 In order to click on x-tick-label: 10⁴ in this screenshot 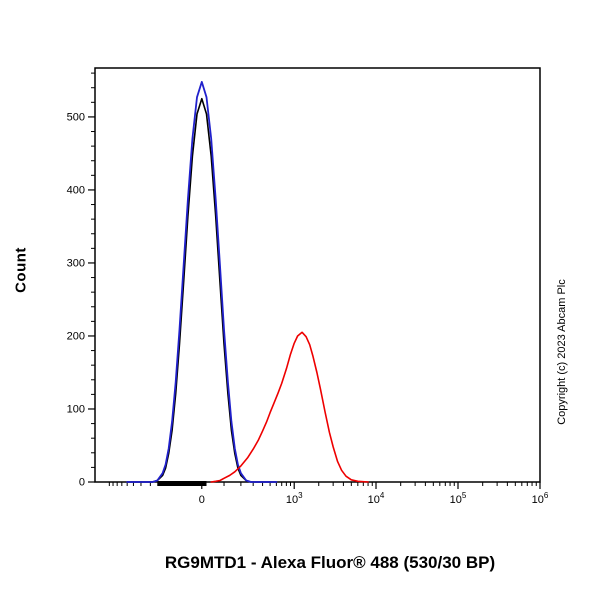, I will do `click(376, 498)`.